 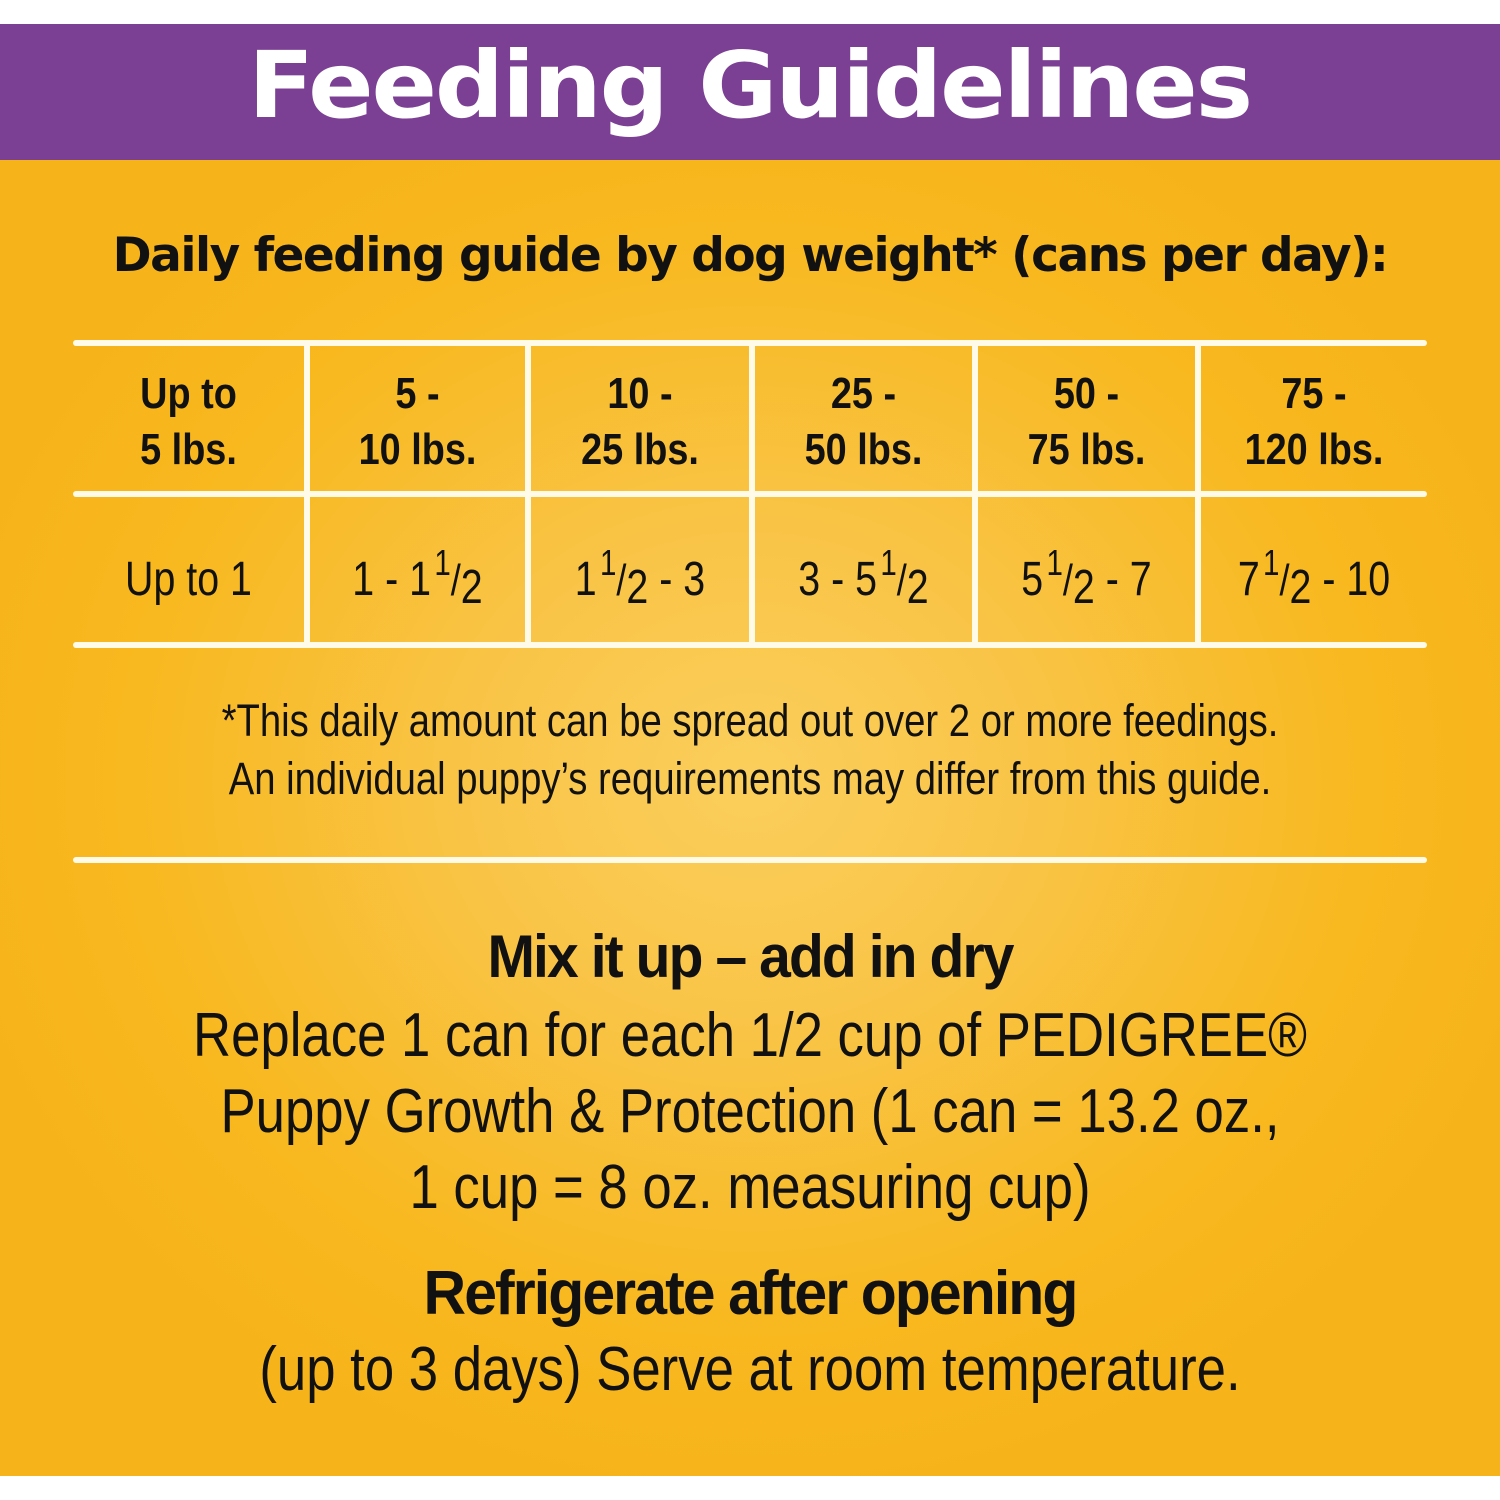 What do you see at coordinates (1314, 421) in the screenshot?
I see `weight-header-cell: 75 - 120 lbs.` at bounding box center [1314, 421].